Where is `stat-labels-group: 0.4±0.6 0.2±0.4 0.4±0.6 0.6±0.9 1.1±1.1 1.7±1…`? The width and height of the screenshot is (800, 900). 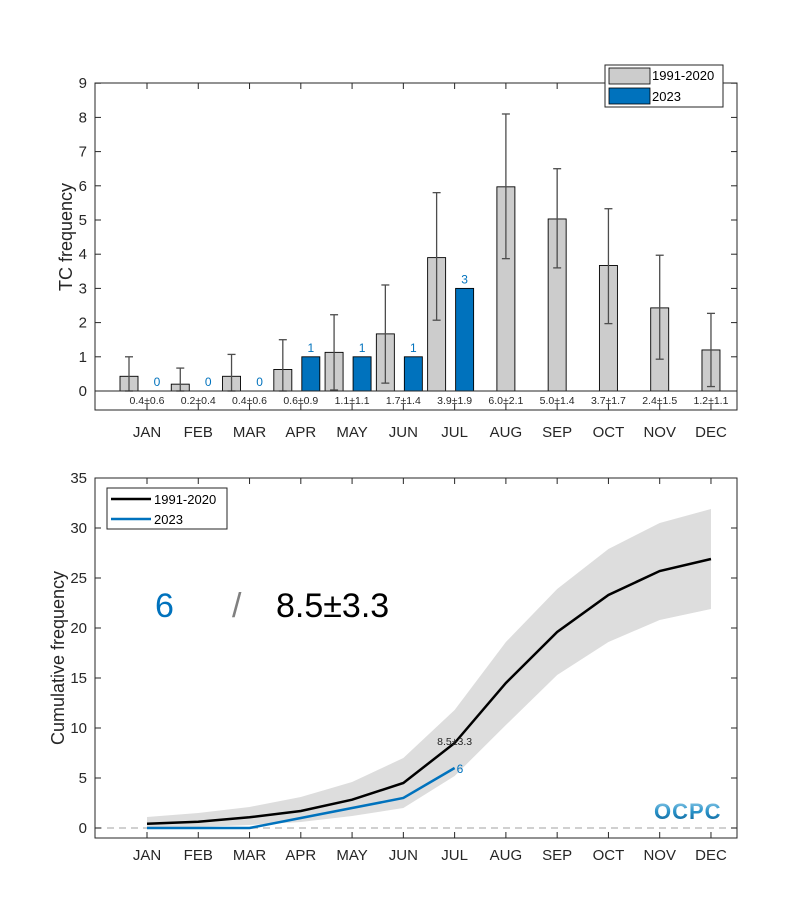 stat-labels-group: 0.4±0.6 0.2±0.4 0.4±0.6 0.6±0.9 1.1±1.1 1.7±1… is located at coordinates (429, 401).